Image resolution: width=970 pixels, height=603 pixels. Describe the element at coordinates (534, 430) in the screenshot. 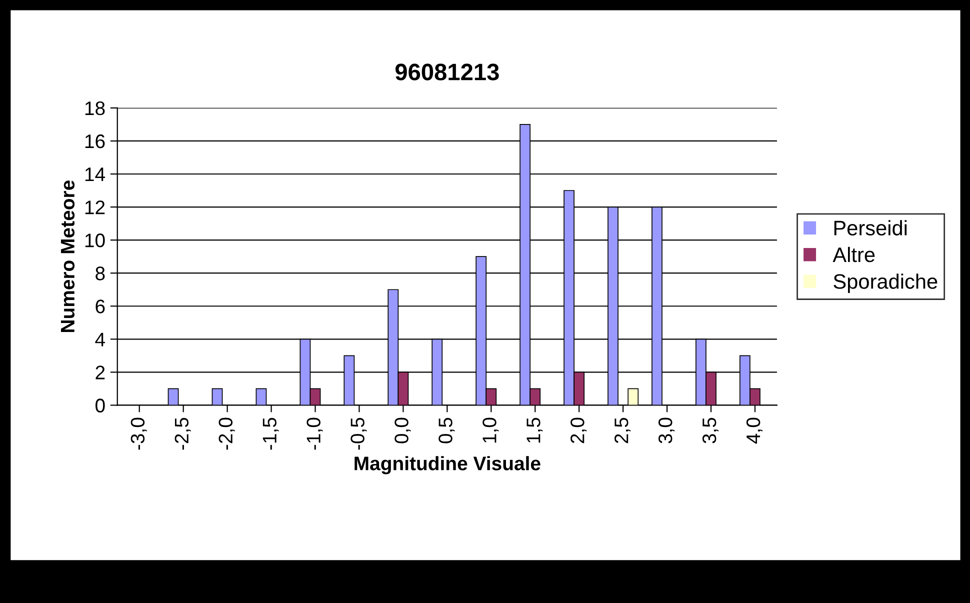

I see `x-tick-label: 1,5` at that location.